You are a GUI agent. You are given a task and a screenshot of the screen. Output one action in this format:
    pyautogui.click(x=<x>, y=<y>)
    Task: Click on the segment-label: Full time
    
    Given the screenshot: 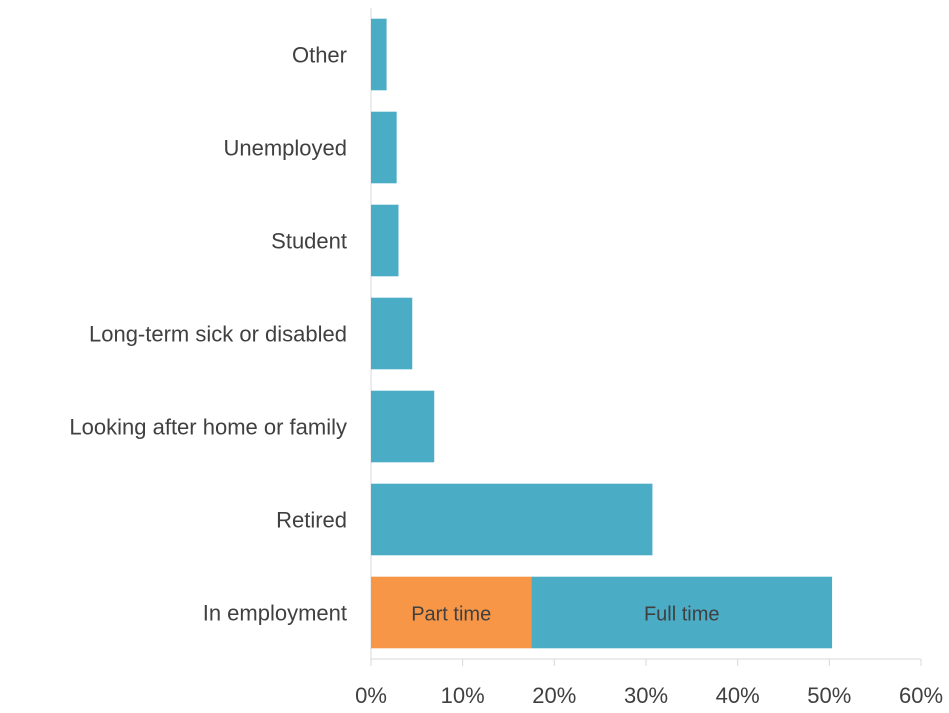 What is the action you would take?
    pyautogui.click(x=682, y=615)
    